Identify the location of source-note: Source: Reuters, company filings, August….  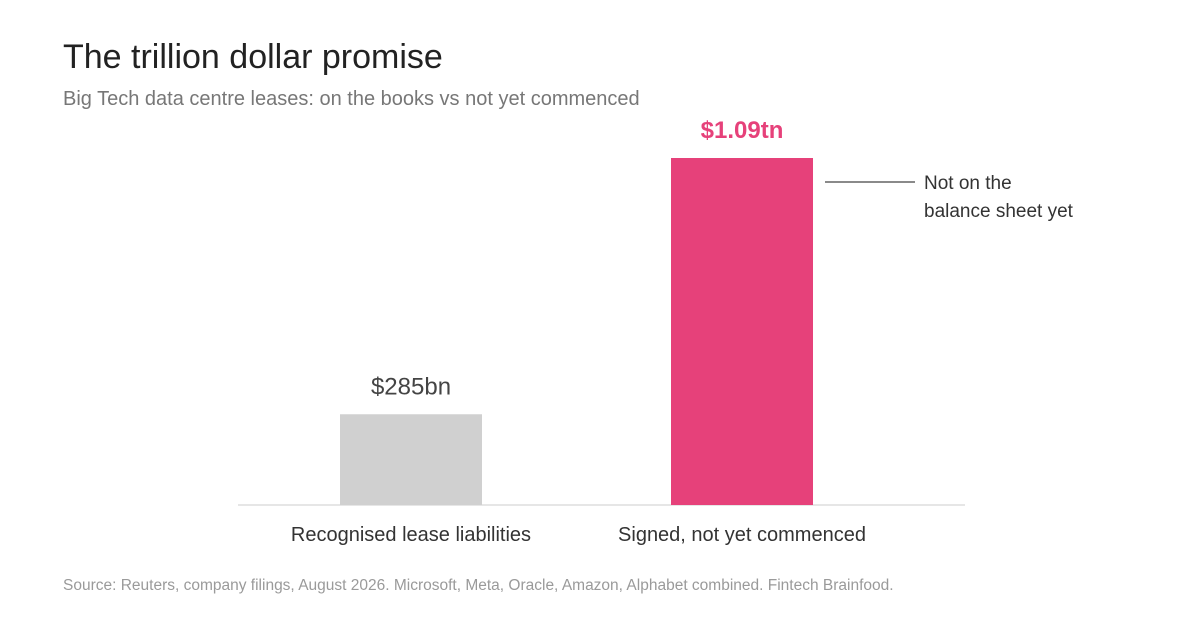
(478, 585).